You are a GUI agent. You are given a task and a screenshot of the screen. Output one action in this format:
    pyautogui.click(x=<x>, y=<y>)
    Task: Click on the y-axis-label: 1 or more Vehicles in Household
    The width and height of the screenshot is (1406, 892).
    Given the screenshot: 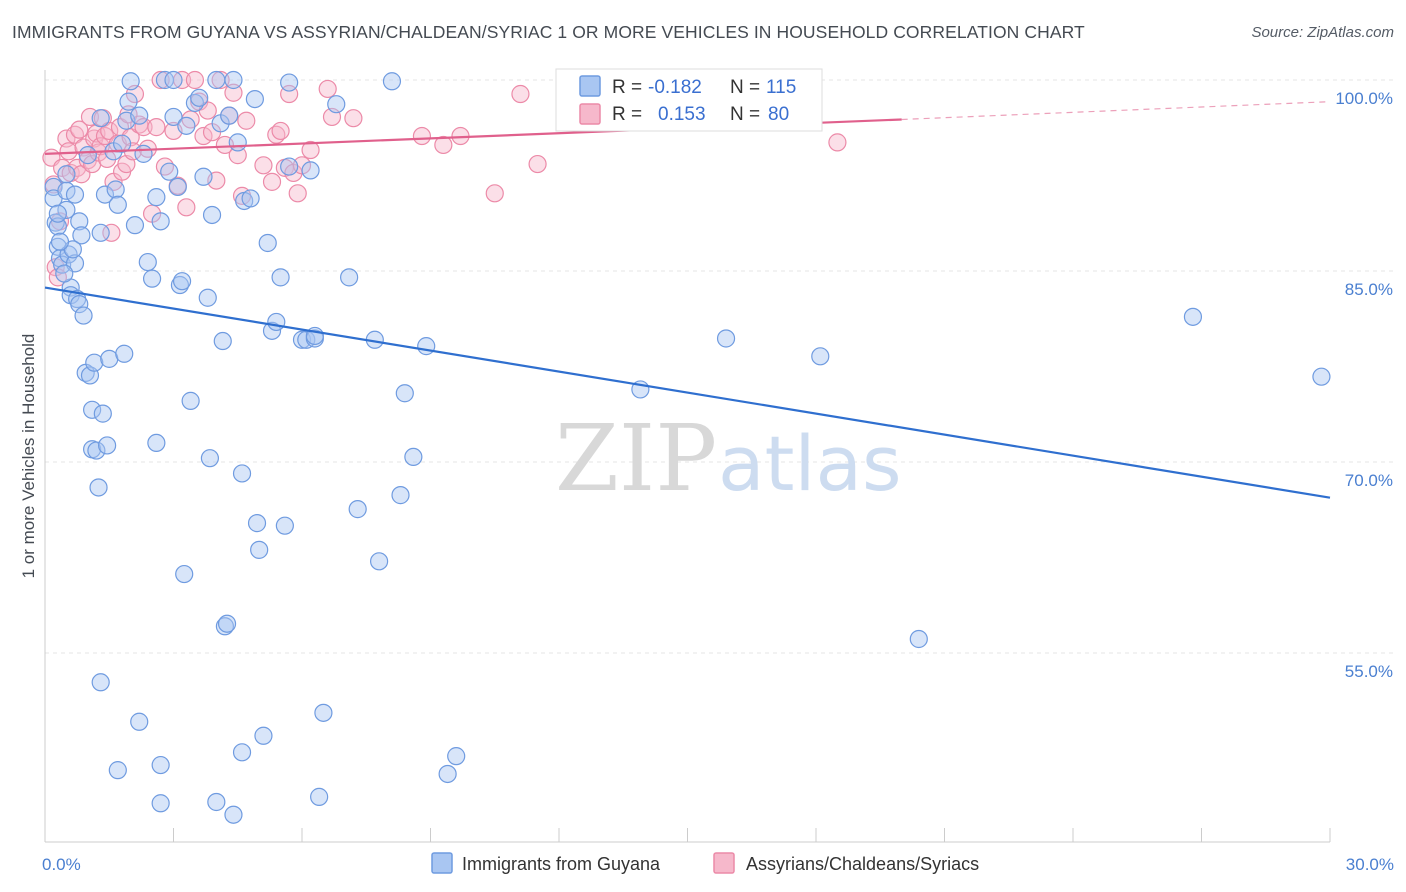 What is the action you would take?
    pyautogui.click(x=28, y=456)
    